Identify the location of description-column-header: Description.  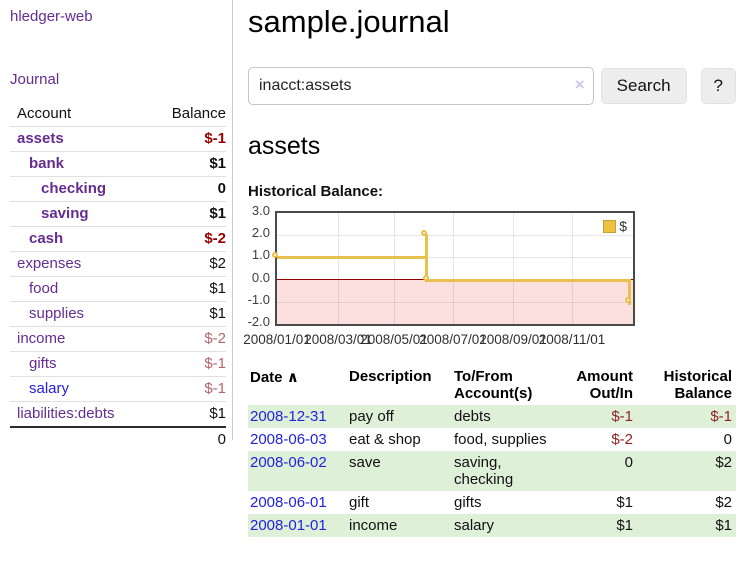
(390, 376).